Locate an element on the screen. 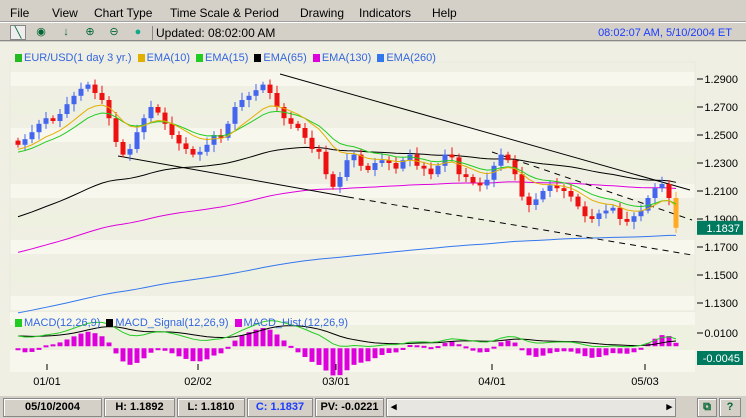  menu-drawing: Drawing is located at coordinates (322, 13).